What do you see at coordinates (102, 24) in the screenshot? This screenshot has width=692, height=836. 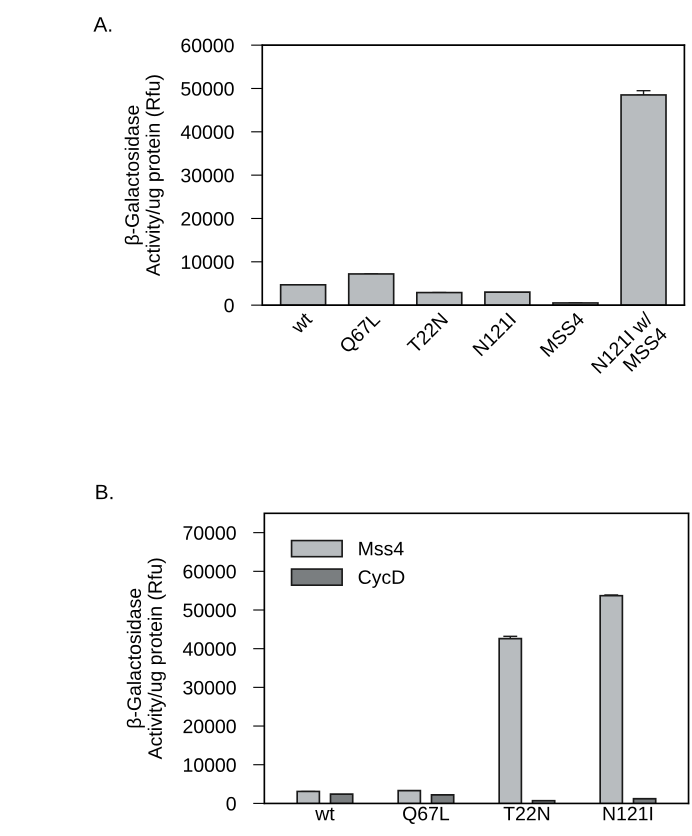 I see `chart-title: A.` at bounding box center [102, 24].